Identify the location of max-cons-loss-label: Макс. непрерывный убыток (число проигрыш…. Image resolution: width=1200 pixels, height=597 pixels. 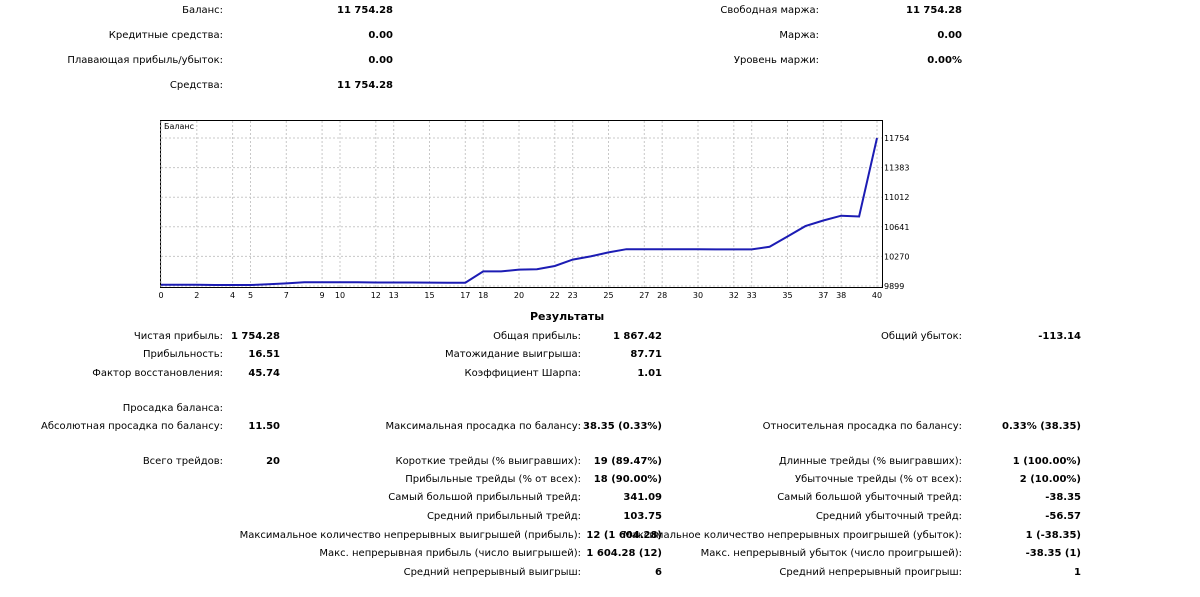
(831, 553).